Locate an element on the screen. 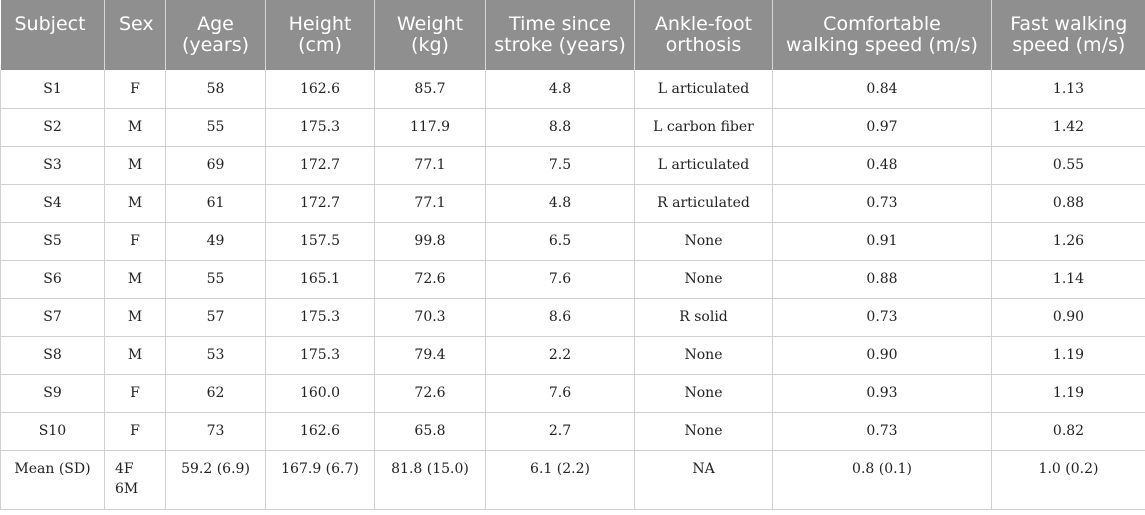 The height and width of the screenshot is (515, 1145). cell-subject: S8 is located at coordinates (52, 355).